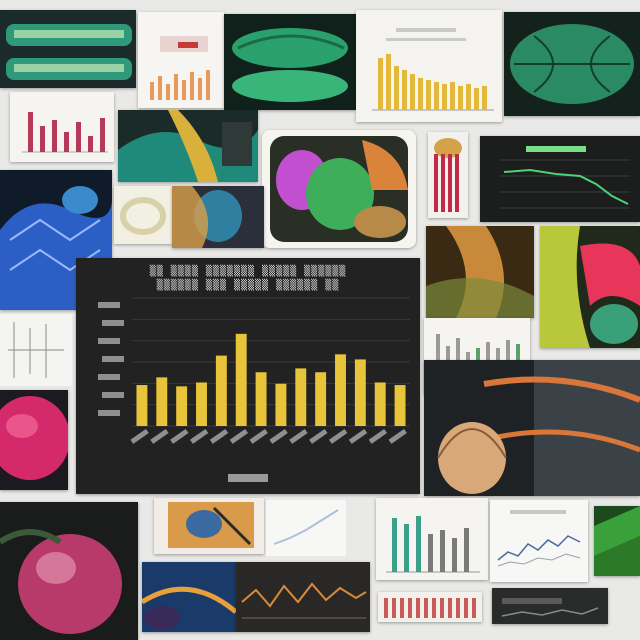  Describe the element at coordinates (560, 179) in the screenshot. I see `green-line-chart-thumbnail` at that location.